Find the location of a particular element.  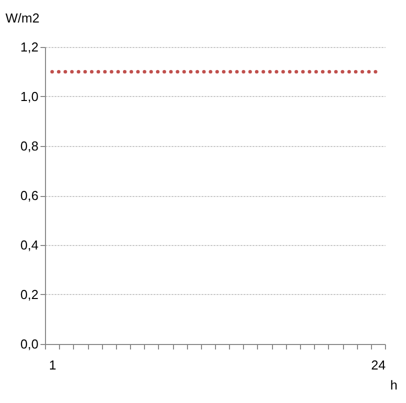

y-axis-title: W/m2 is located at coordinates (23, 18).